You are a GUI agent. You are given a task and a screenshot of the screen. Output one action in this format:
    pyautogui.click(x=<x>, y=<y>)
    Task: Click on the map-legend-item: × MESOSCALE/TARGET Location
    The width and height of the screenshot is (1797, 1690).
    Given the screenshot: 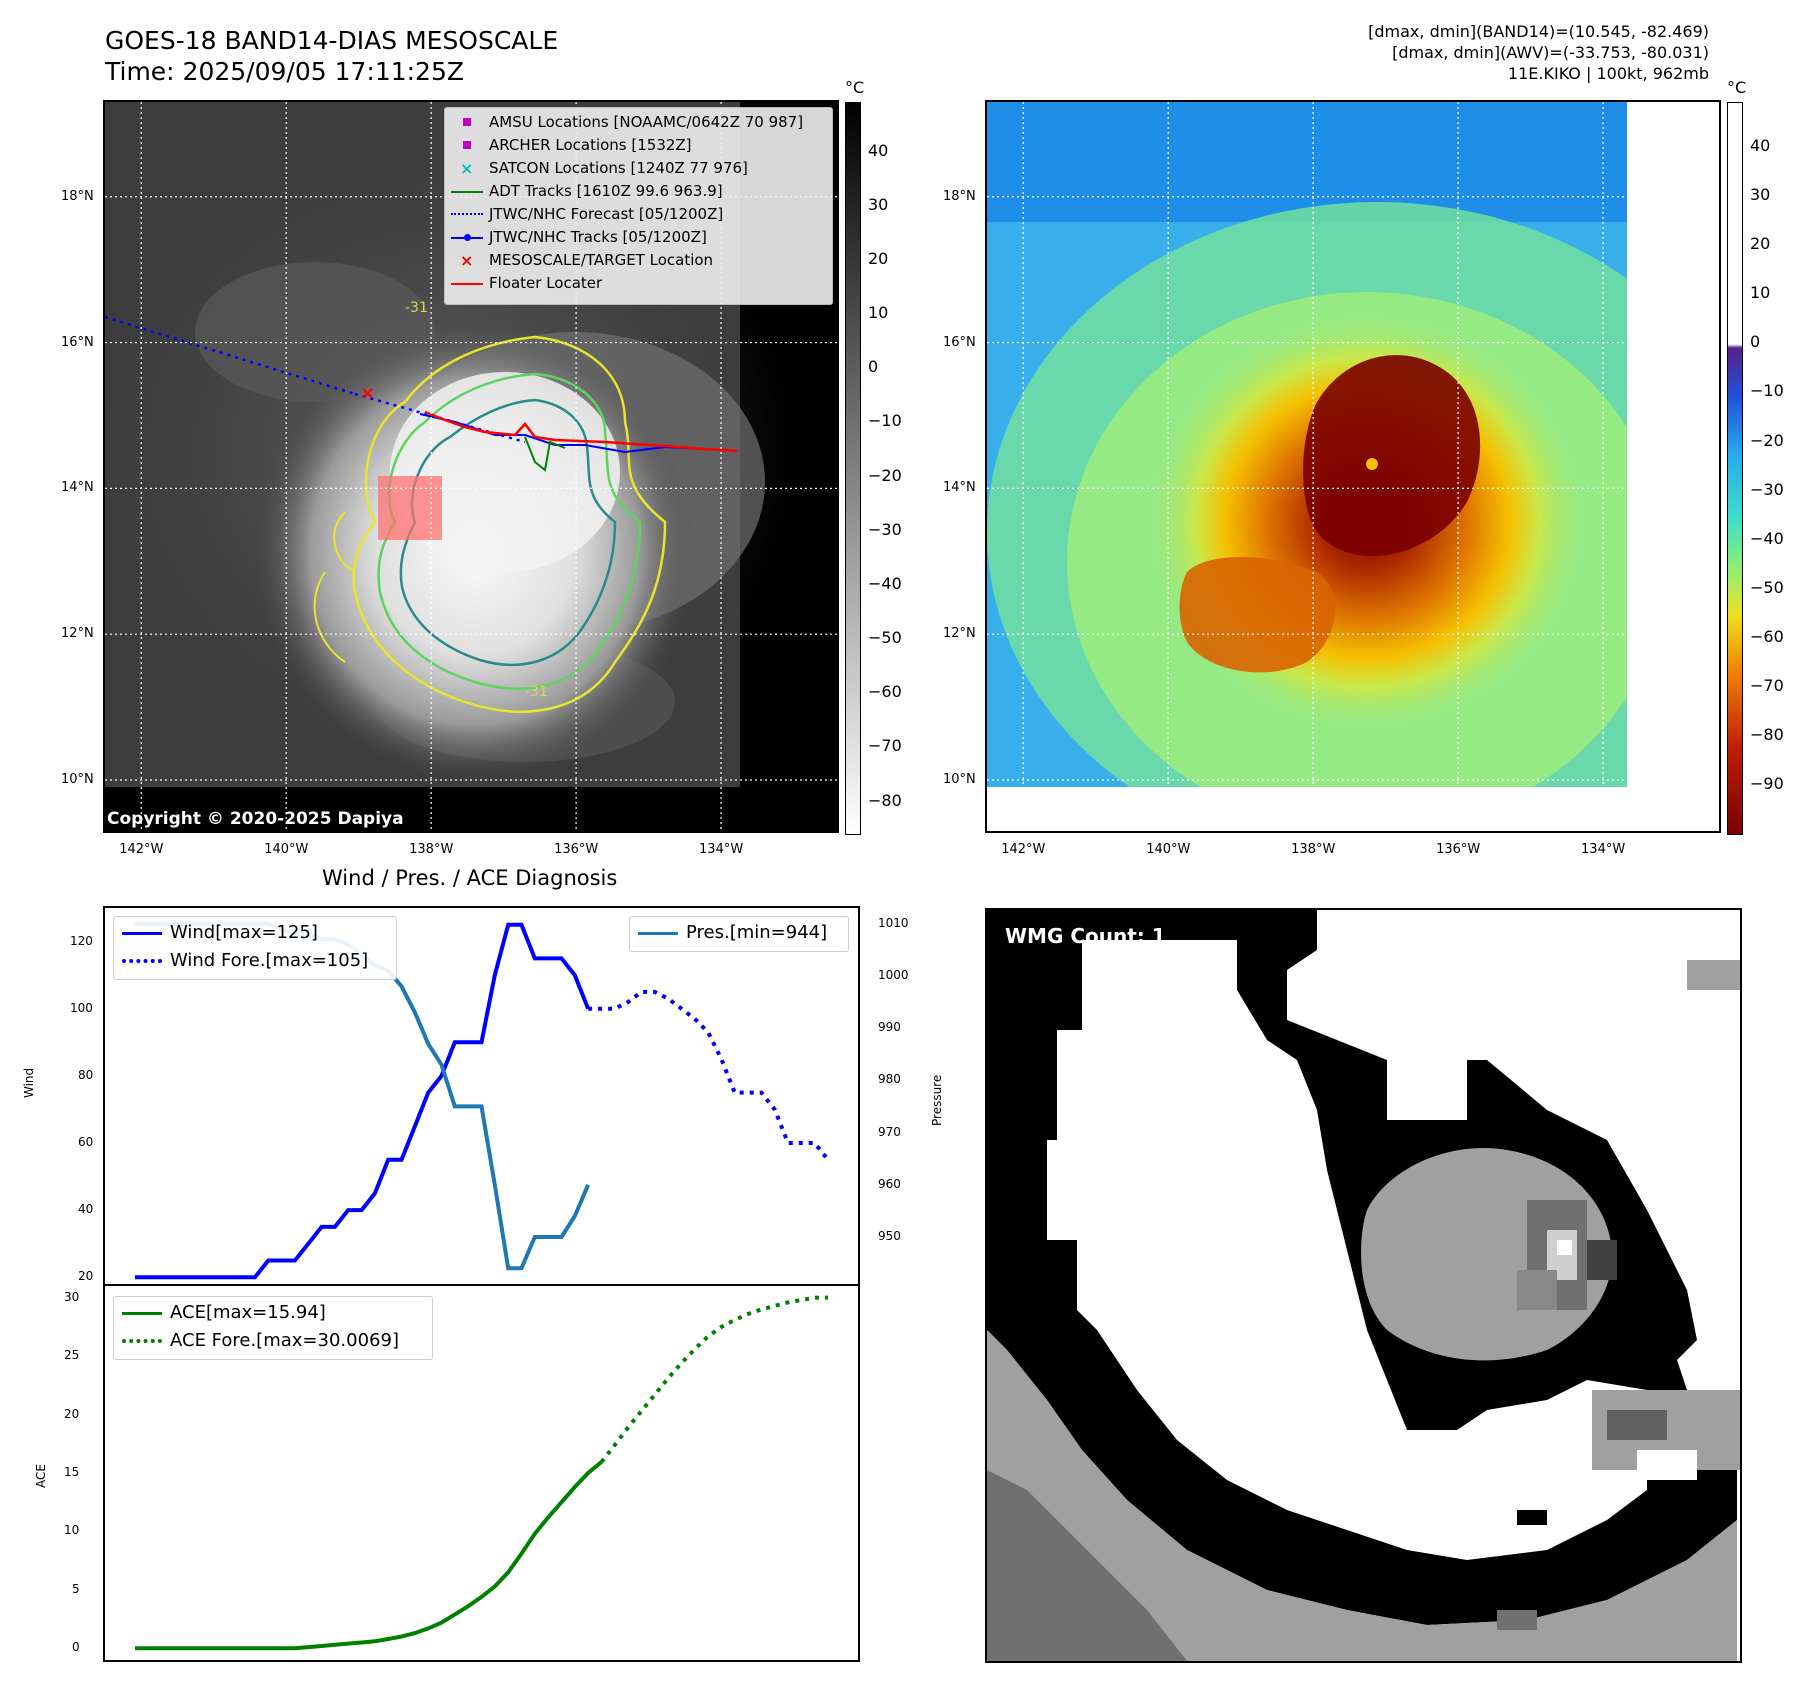 What is the action you would take?
    pyautogui.click(x=638, y=260)
    